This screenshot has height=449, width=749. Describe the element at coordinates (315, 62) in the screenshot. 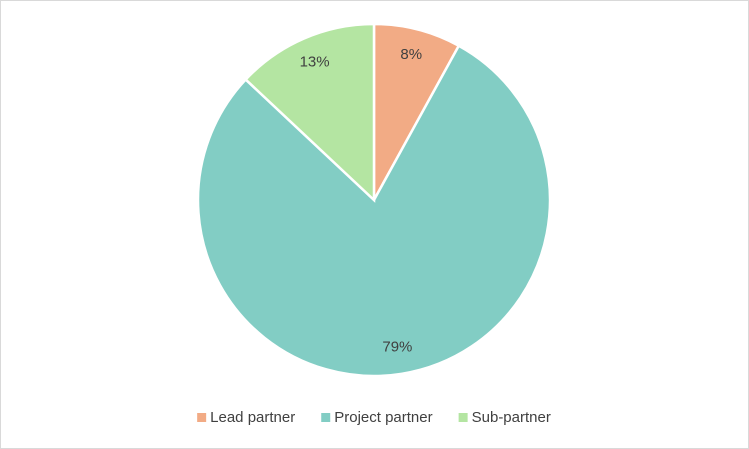

I see `data-label: 13%` at that location.